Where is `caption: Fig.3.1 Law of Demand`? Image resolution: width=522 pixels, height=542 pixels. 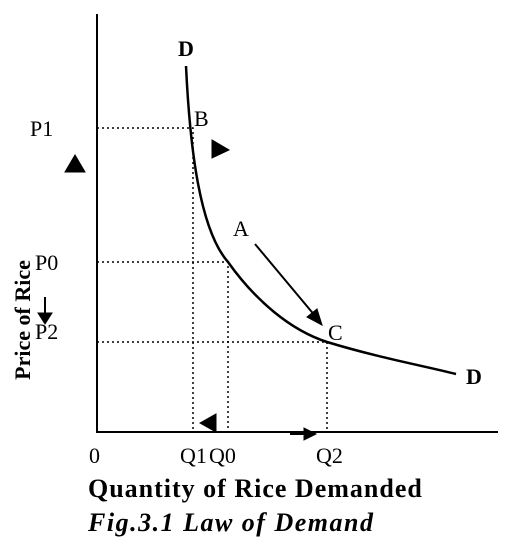 caption: Fig.3.1 Law of Demand is located at coordinates (230, 522).